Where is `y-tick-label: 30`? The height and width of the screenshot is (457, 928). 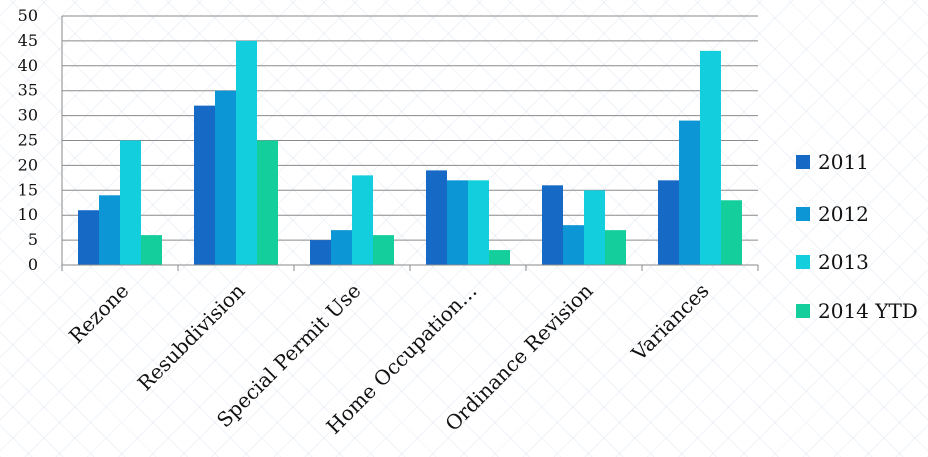 y-tick-label: 30 is located at coordinates (28, 115).